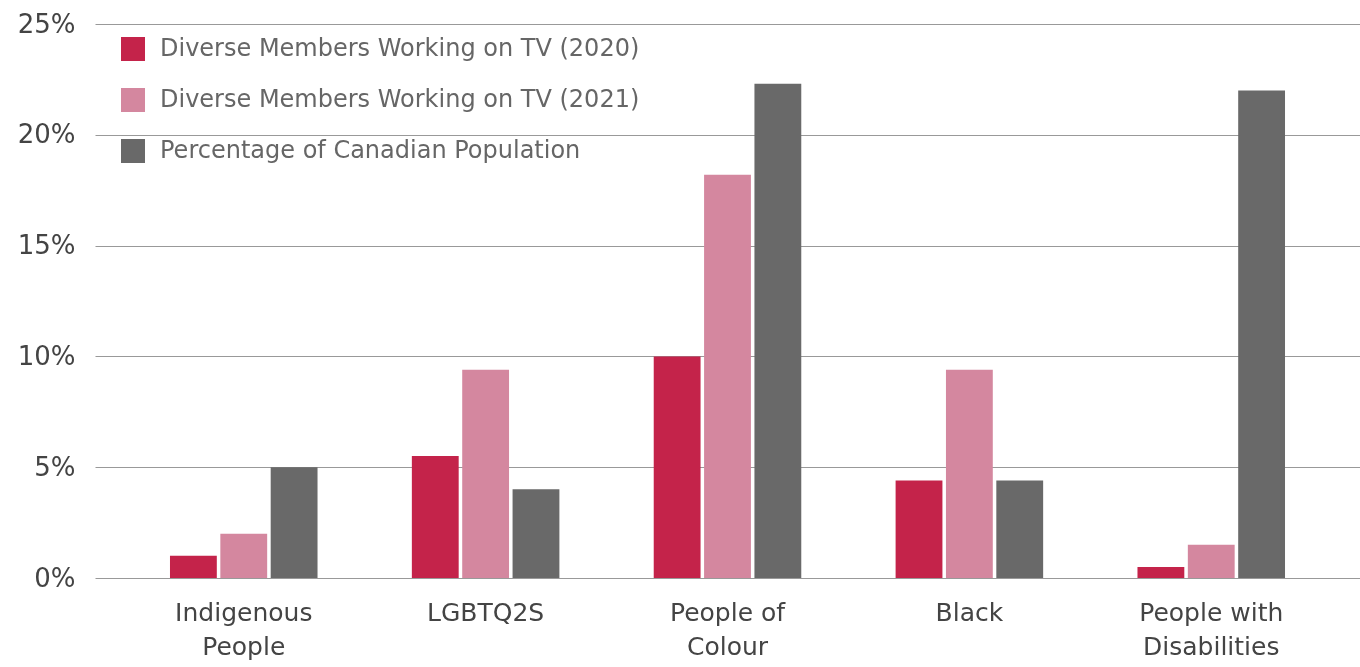 The image size is (1360, 667). What do you see at coordinates (55, 466) in the screenshot?
I see `y-tick-label: 5%` at bounding box center [55, 466].